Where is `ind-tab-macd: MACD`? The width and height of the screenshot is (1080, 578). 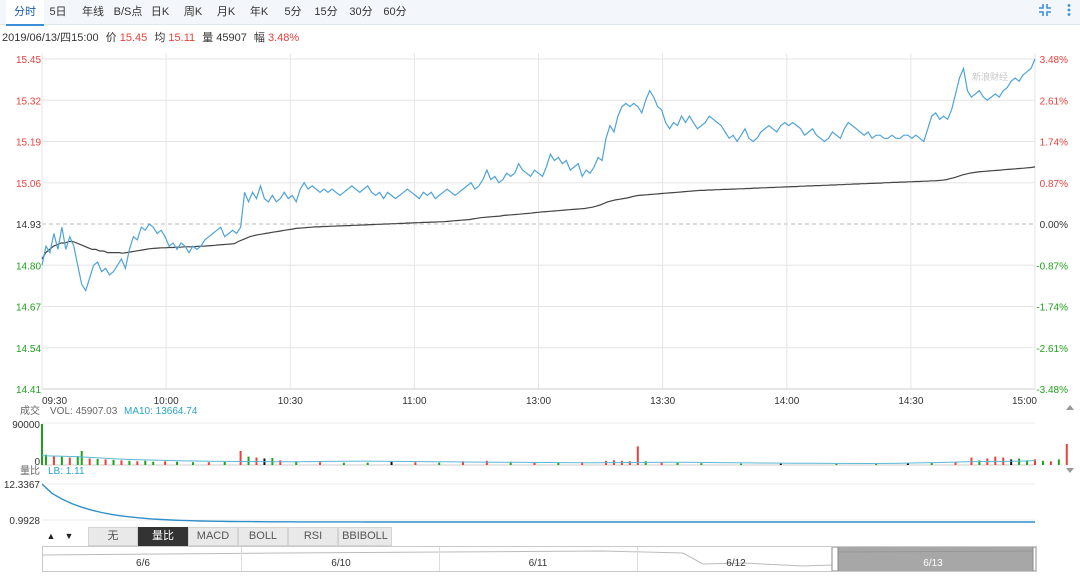 ind-tab-macd: MACD is located at coordinates (213, 536).